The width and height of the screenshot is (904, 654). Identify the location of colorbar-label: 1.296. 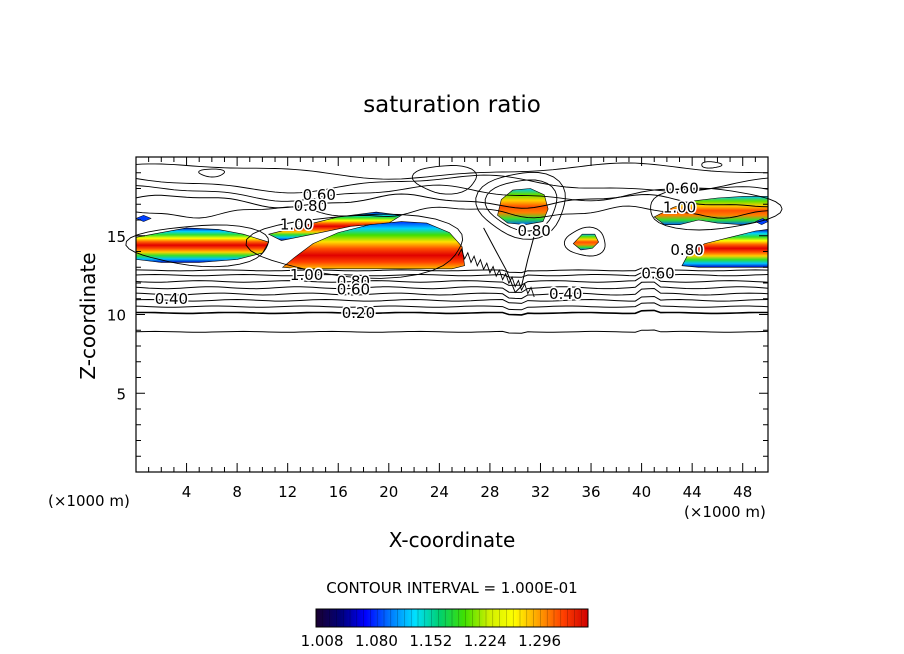
(539, 641).